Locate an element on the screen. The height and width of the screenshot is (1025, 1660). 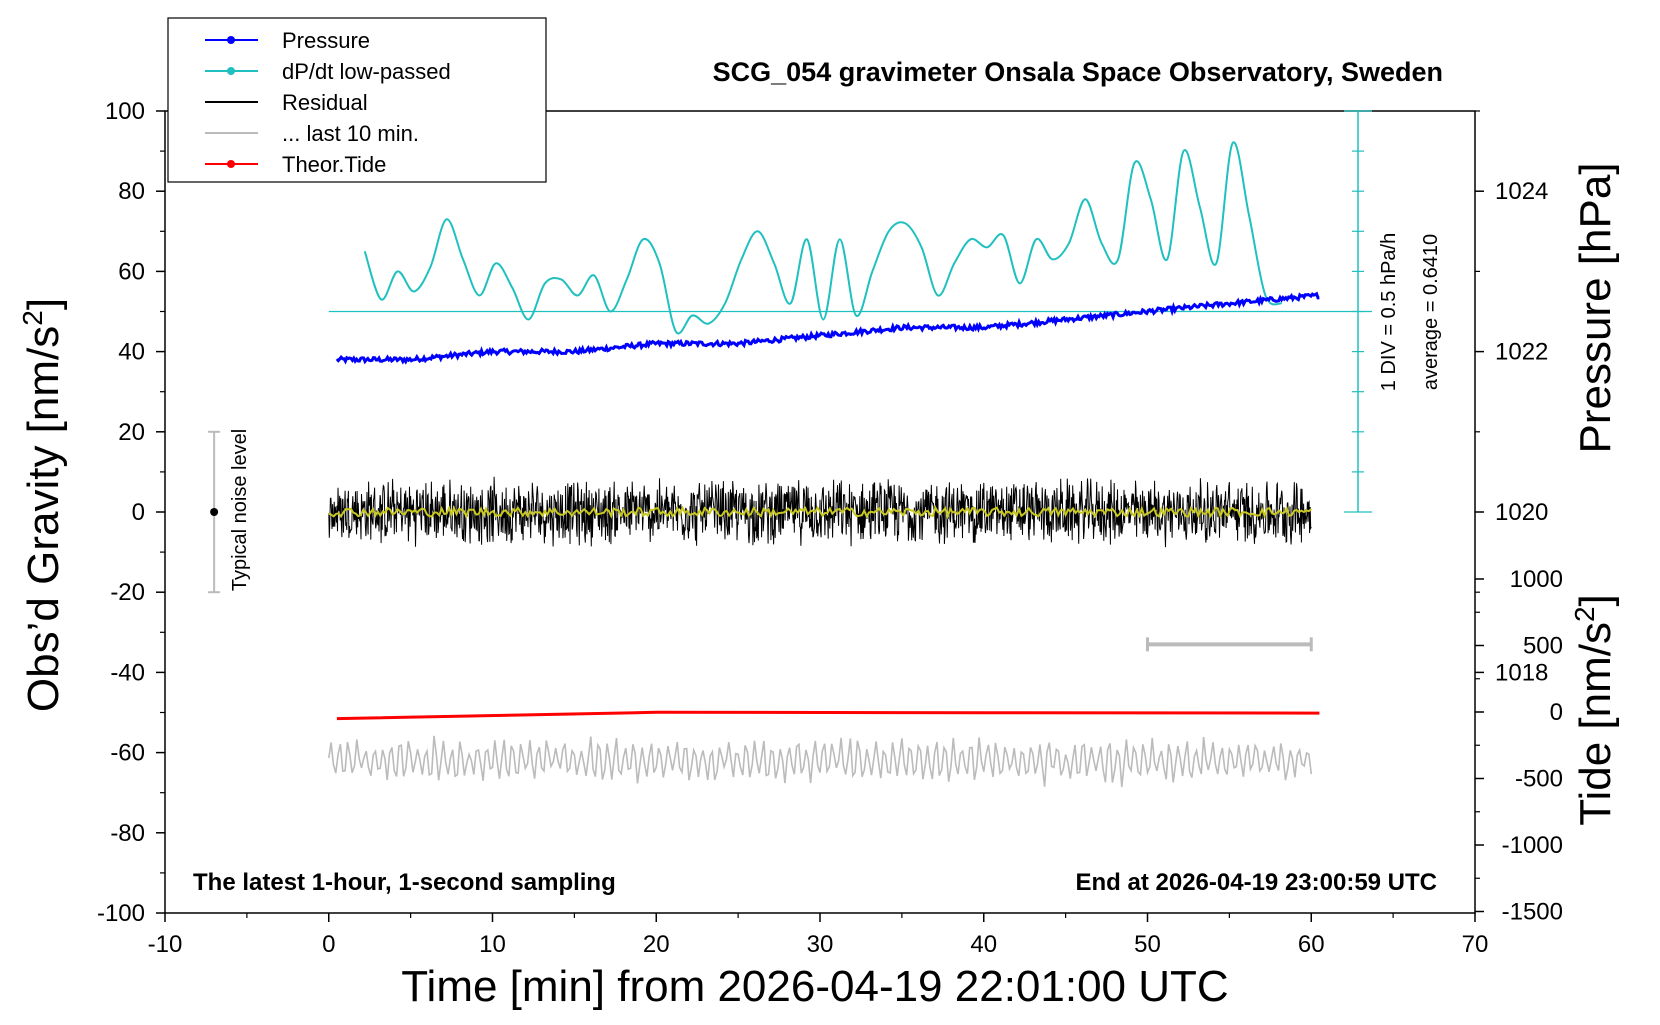
y-axis-title-left: Obs’d Gravity [nm/s2] is located at coordinates (42, 505).